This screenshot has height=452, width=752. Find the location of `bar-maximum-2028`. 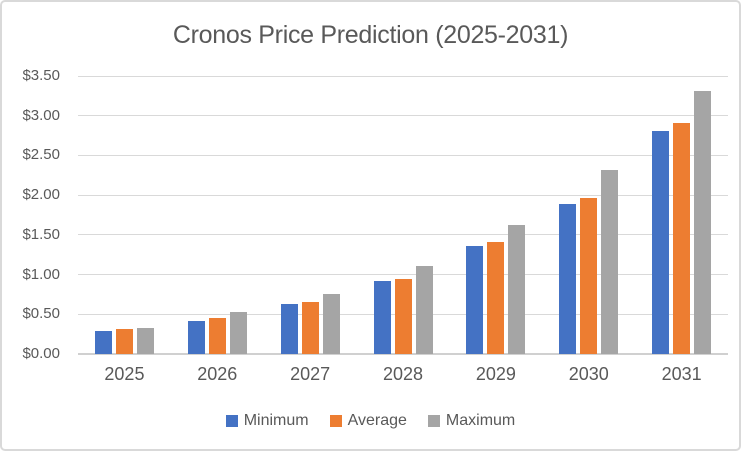

bar-maximum-2028 is located at coordinates (424, 309).